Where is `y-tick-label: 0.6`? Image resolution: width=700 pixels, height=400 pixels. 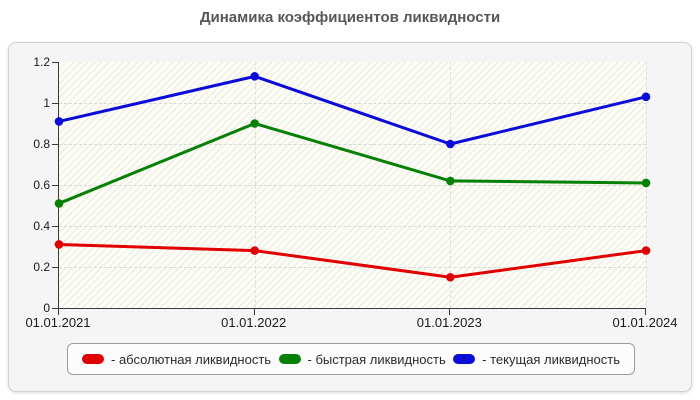 y-tick-label: 0.6 is located at coordinates (41, 185).